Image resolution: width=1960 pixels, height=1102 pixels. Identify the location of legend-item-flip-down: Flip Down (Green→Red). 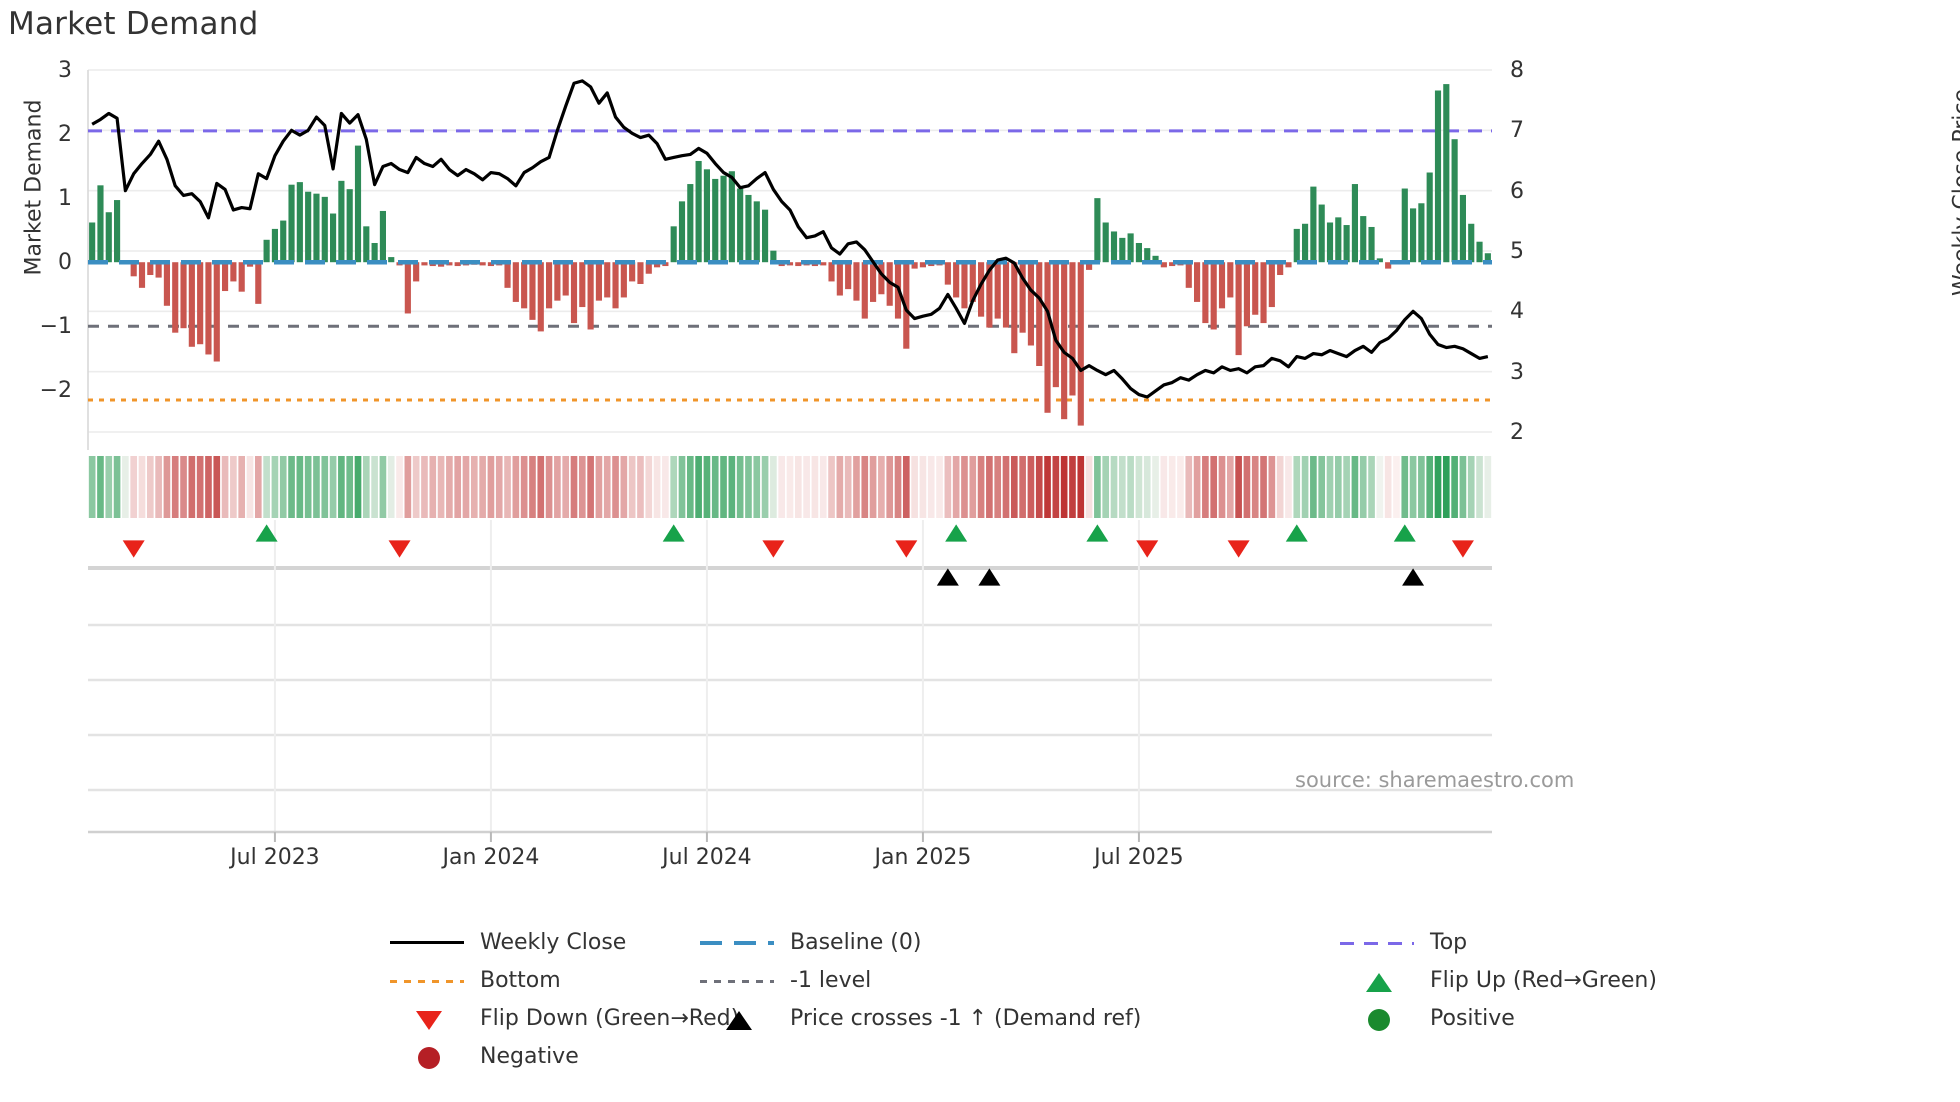
(564, 1018).